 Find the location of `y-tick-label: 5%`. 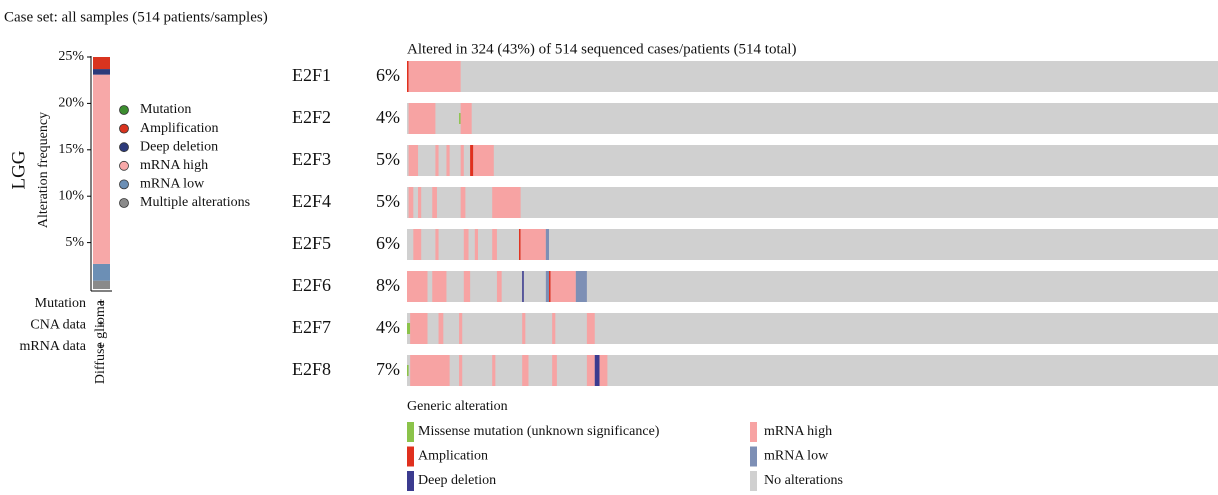

y-tick-label: 5% is located at coordinates (74, 242).